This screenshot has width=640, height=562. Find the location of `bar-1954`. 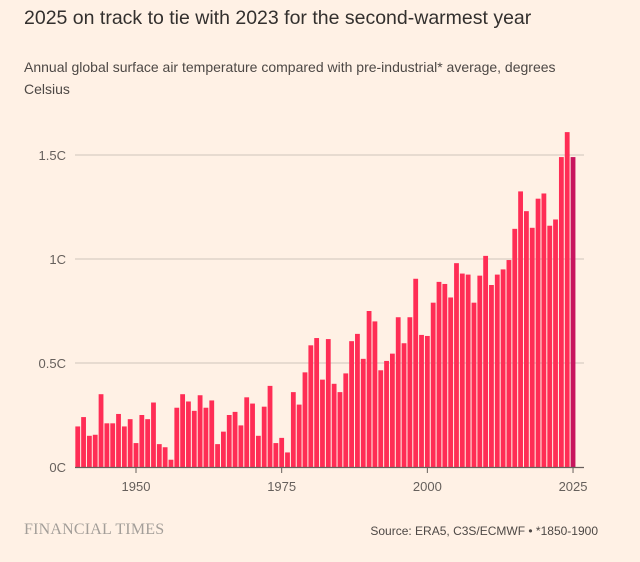

bar-1954 is located at coordinates (159, 455).